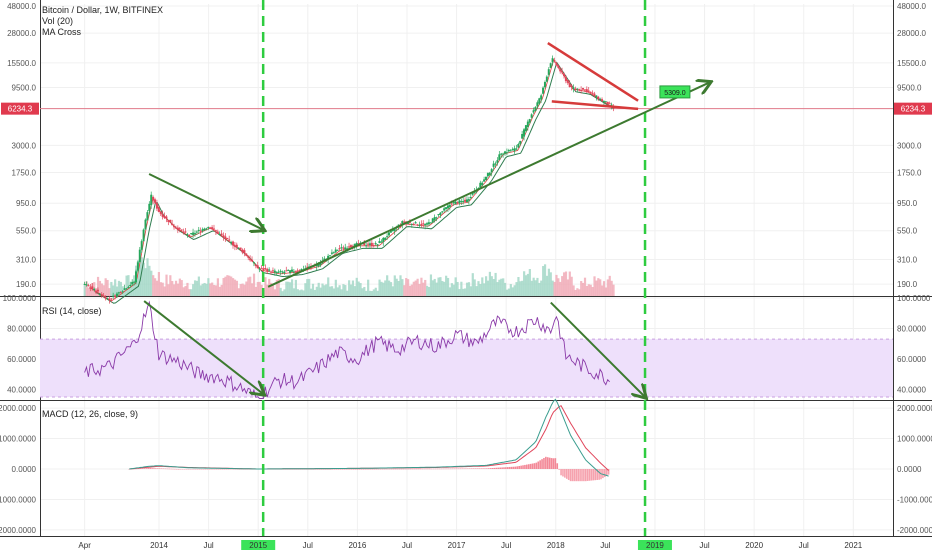  Describe the element at coordinates (20, 298) in the screenshot. I see `rsi-axis-tick-left: 100.0000` at that location.